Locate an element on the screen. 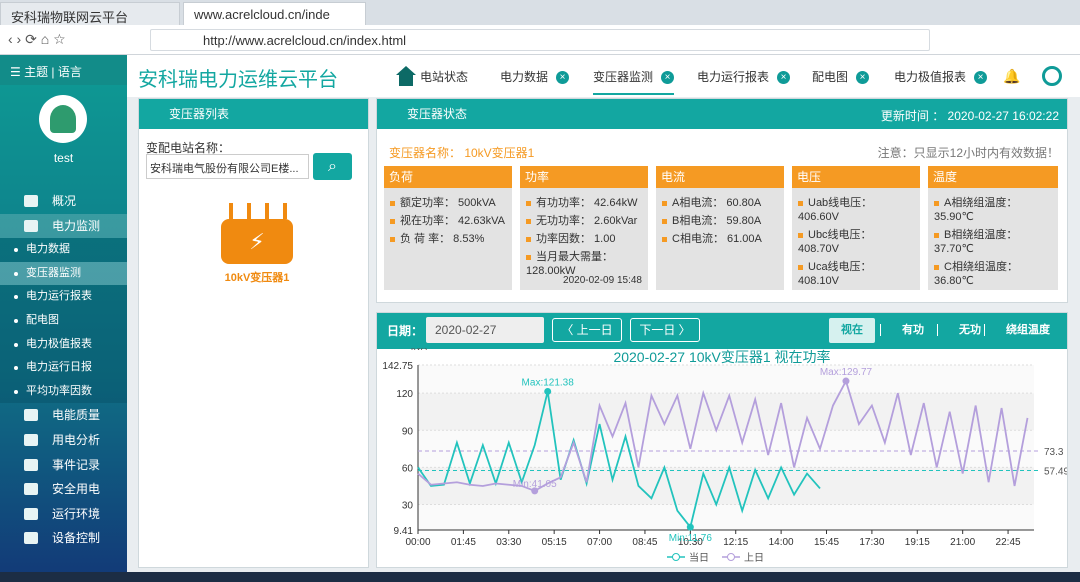  theme-bar: ☰ 主题 | 语言 is located at coordinates (63, 70).